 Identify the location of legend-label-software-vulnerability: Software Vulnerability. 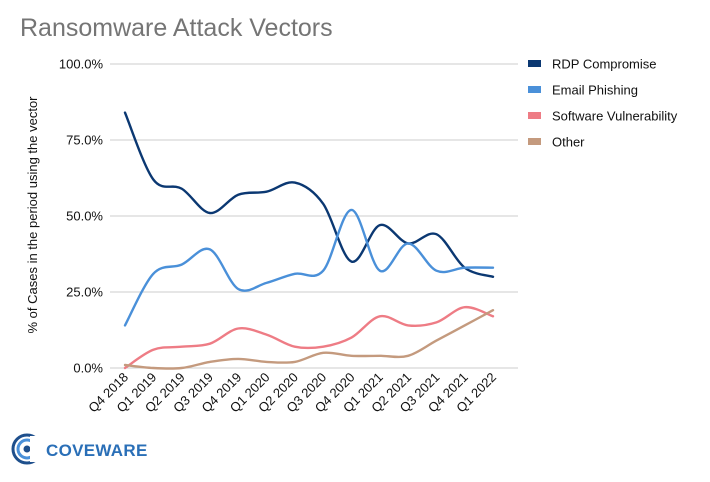
(615, 116).